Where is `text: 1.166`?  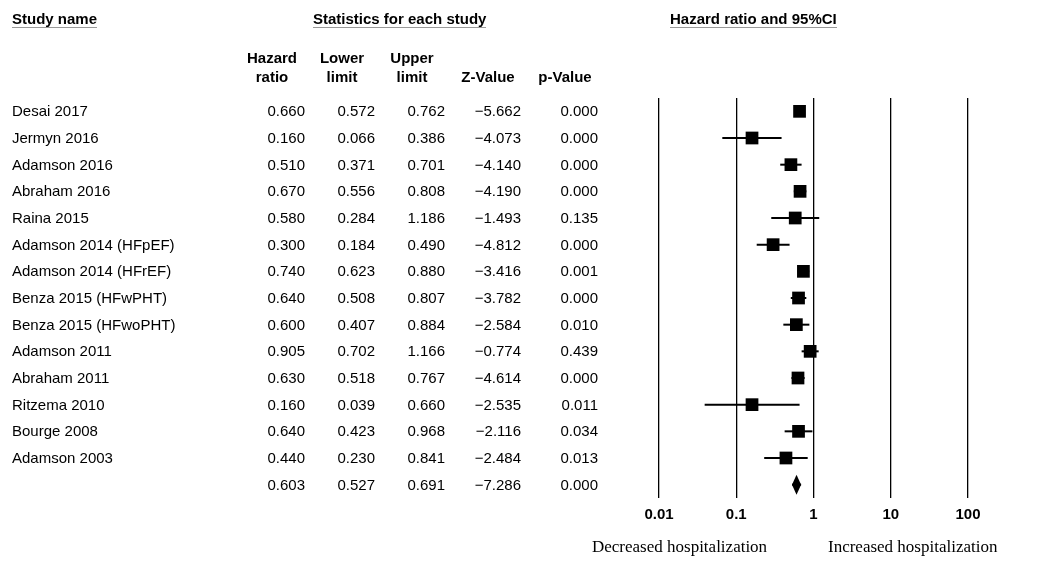 text: 1.166 is located at coordinates (426, 351).